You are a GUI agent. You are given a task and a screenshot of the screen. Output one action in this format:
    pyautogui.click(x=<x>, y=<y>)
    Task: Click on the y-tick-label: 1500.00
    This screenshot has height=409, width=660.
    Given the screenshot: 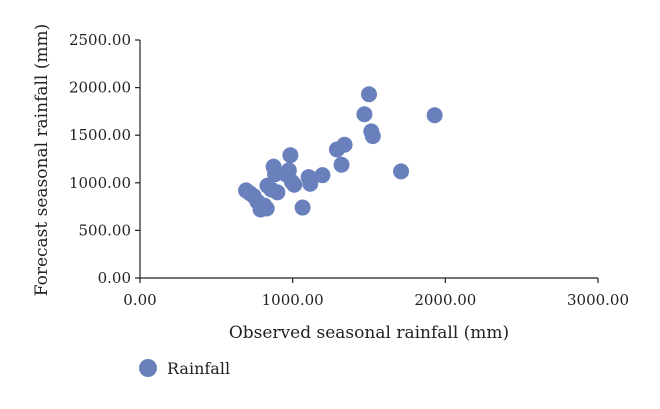 What is the action you would take?
    pyautogui.click(x=100, y=135)
    